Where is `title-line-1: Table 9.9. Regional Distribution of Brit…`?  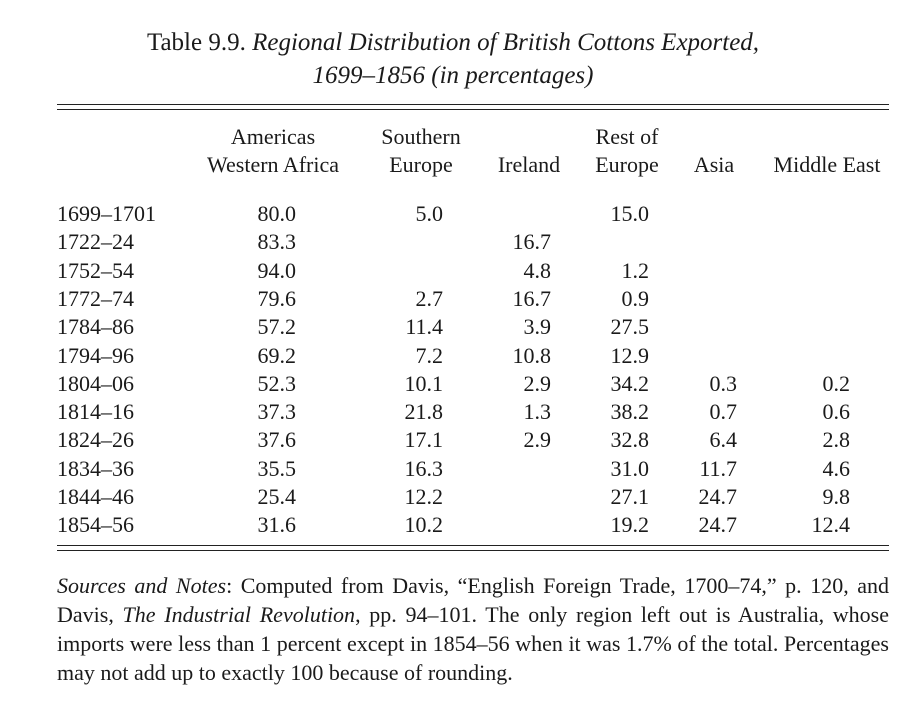
title-line-1: Table 9.9. Regional Distribution of Brit… is located at coordinates (453, 42).